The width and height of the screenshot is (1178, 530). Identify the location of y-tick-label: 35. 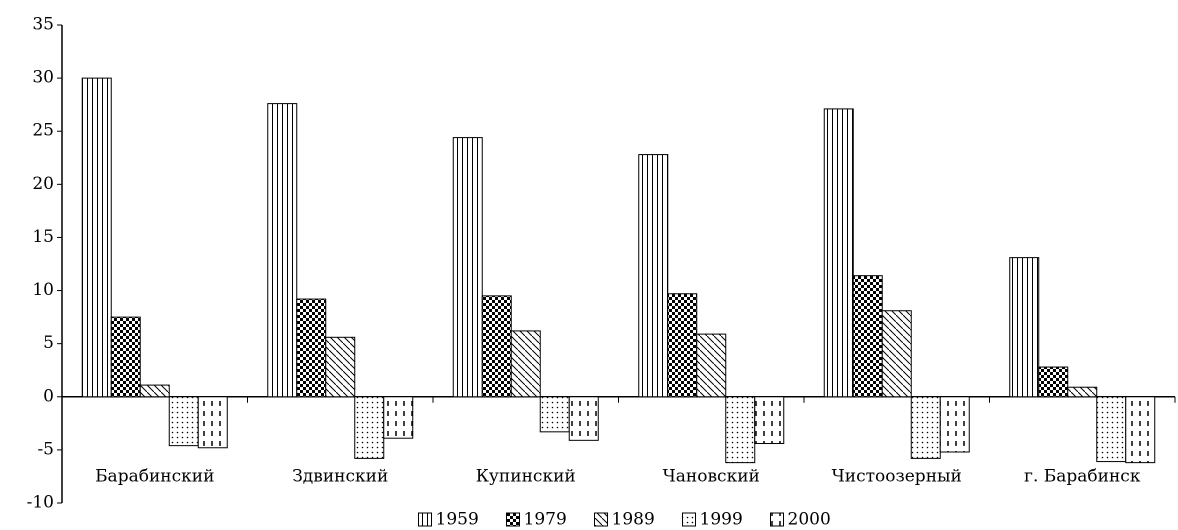
(43, 25).